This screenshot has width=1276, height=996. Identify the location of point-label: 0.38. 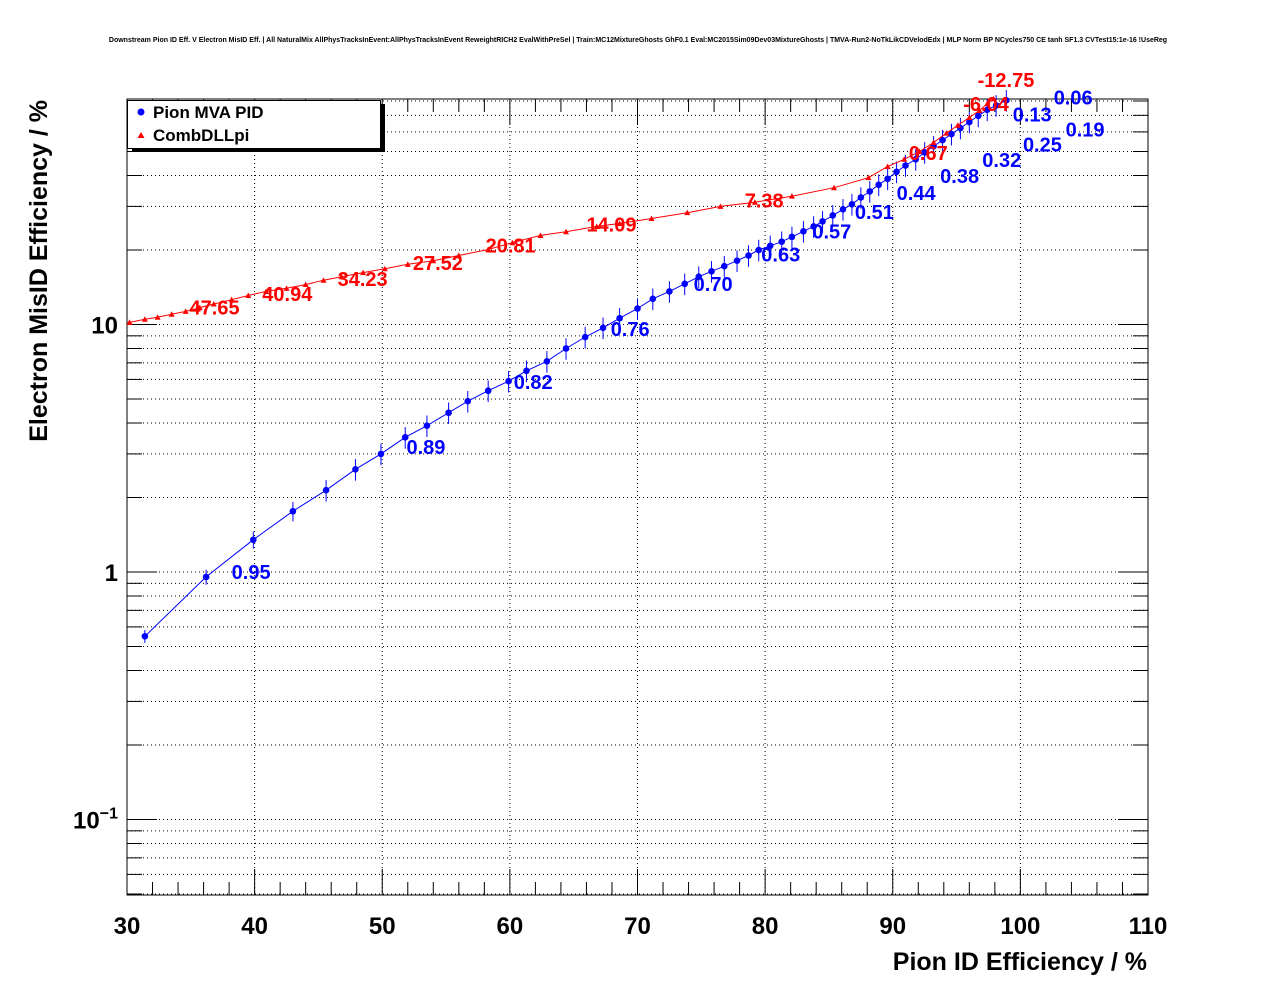
(959, 177).